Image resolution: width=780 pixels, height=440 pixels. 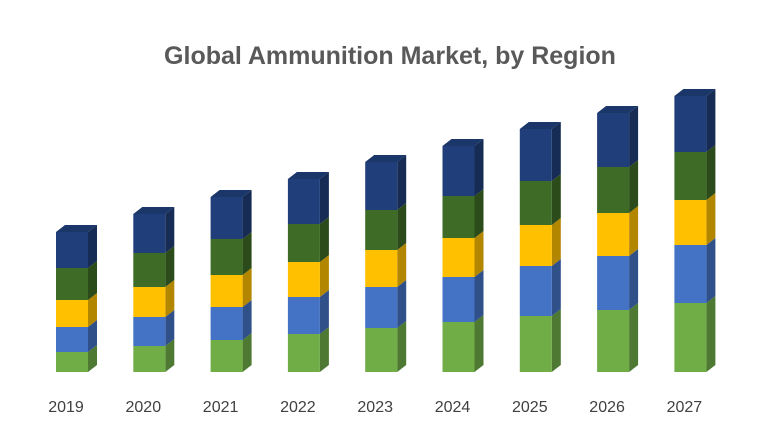 What do you see at coordinates (535, 291) in the screenshot?
I see `bar-segment-2025-s2` at bounding box center [535, 291].